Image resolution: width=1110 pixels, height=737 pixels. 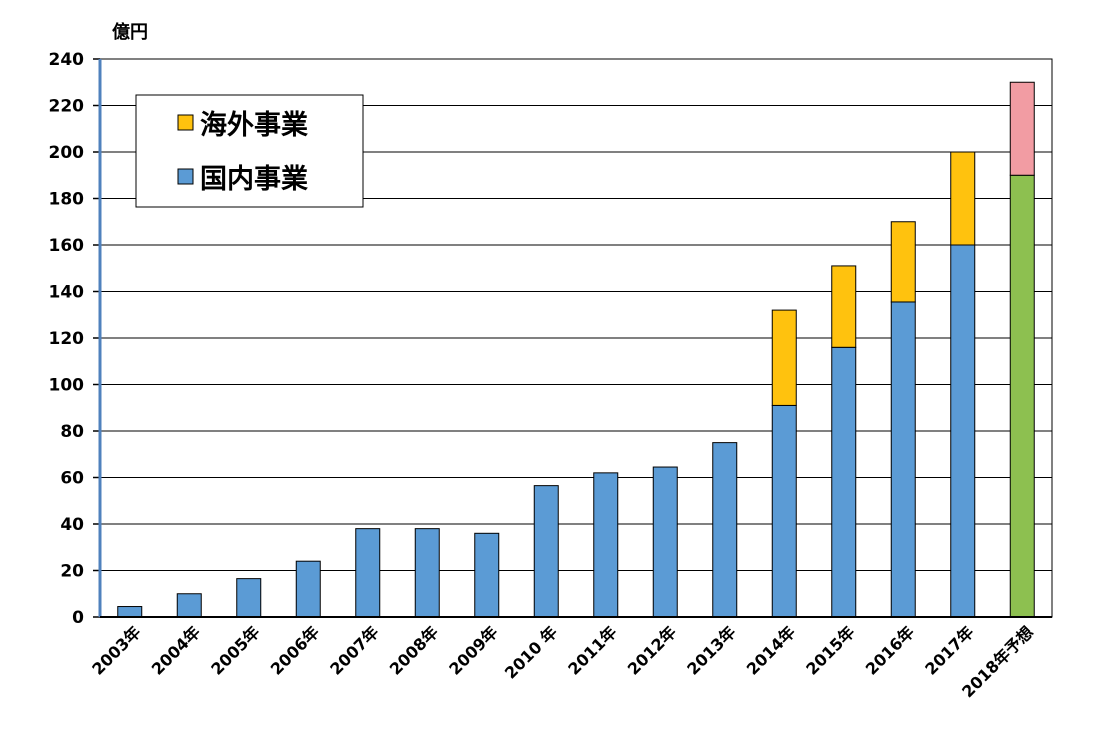 What do you see at coordinates (72, 572) in the screenshot?
I see `y-tick-label: 20` at bounding box center [72, 572].